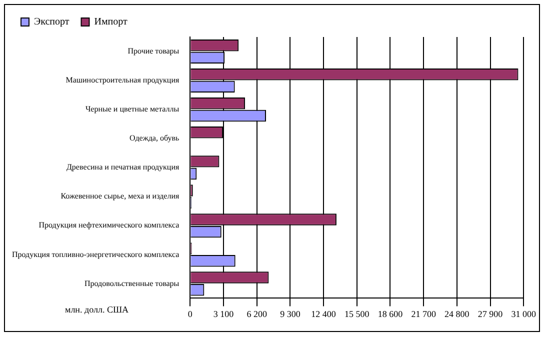 The height and width of the screenshot is (337, 544). I want to click on x-tick-label: 0, so click(190, 313).